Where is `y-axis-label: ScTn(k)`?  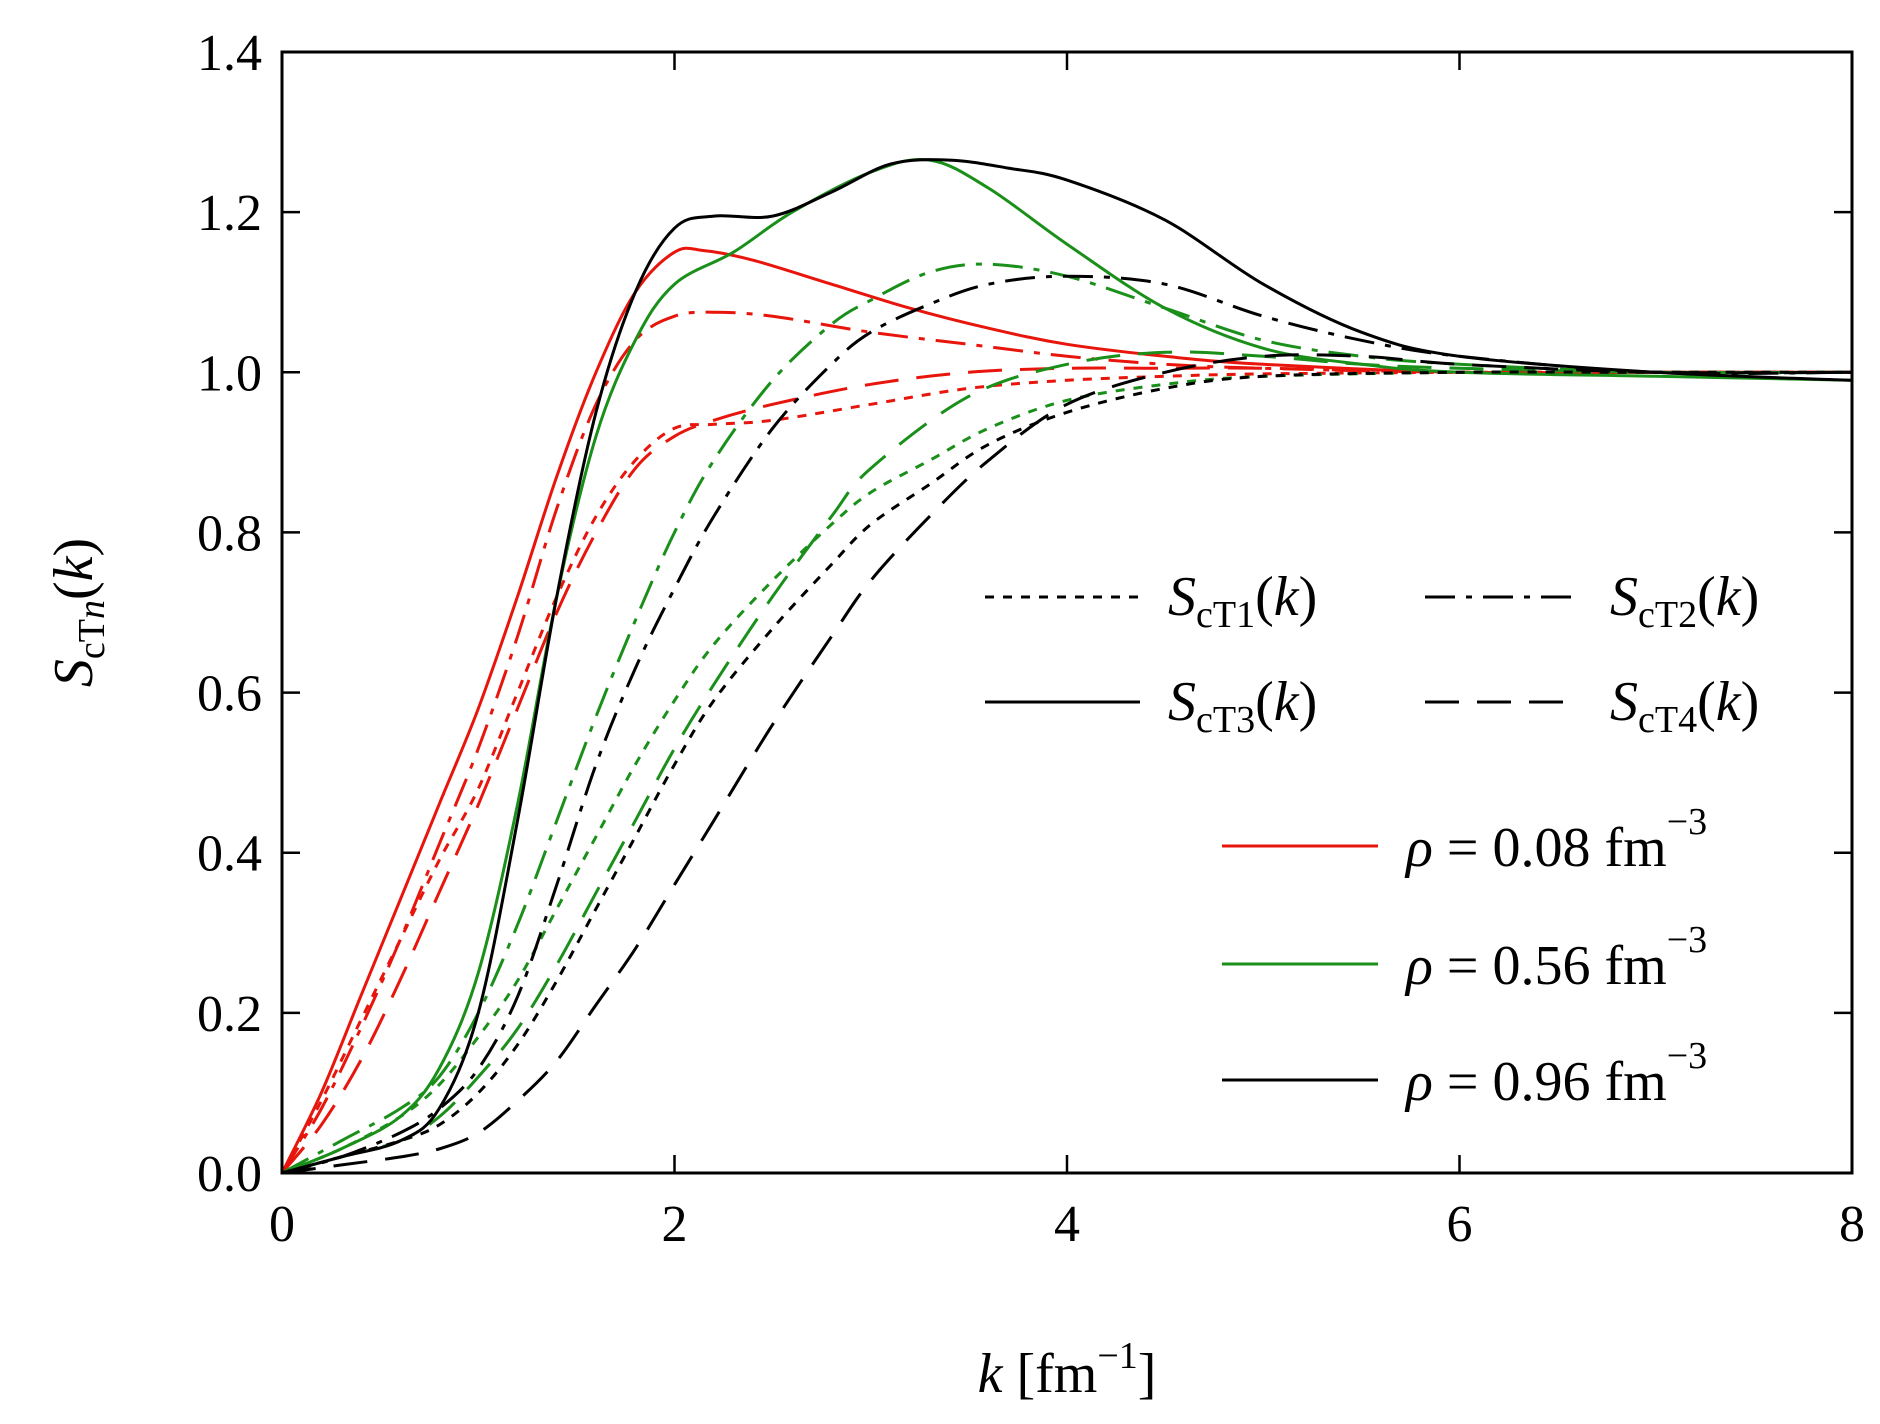 y-axis-label: ScTn(k) is located at coordinates (78, 612).